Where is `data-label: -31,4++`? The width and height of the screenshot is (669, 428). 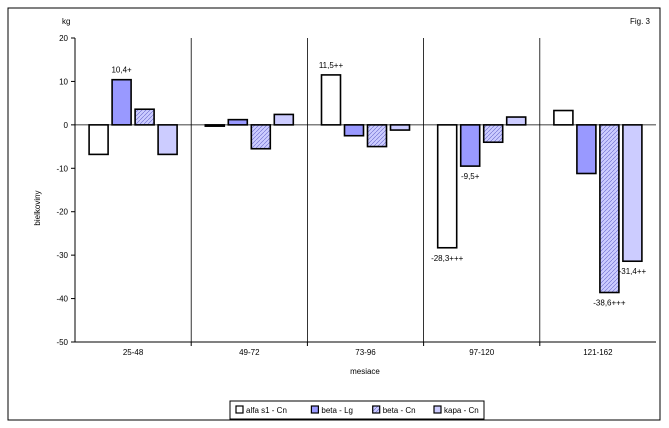 data-label: -31,4++ is located at coordinates (633, 271).